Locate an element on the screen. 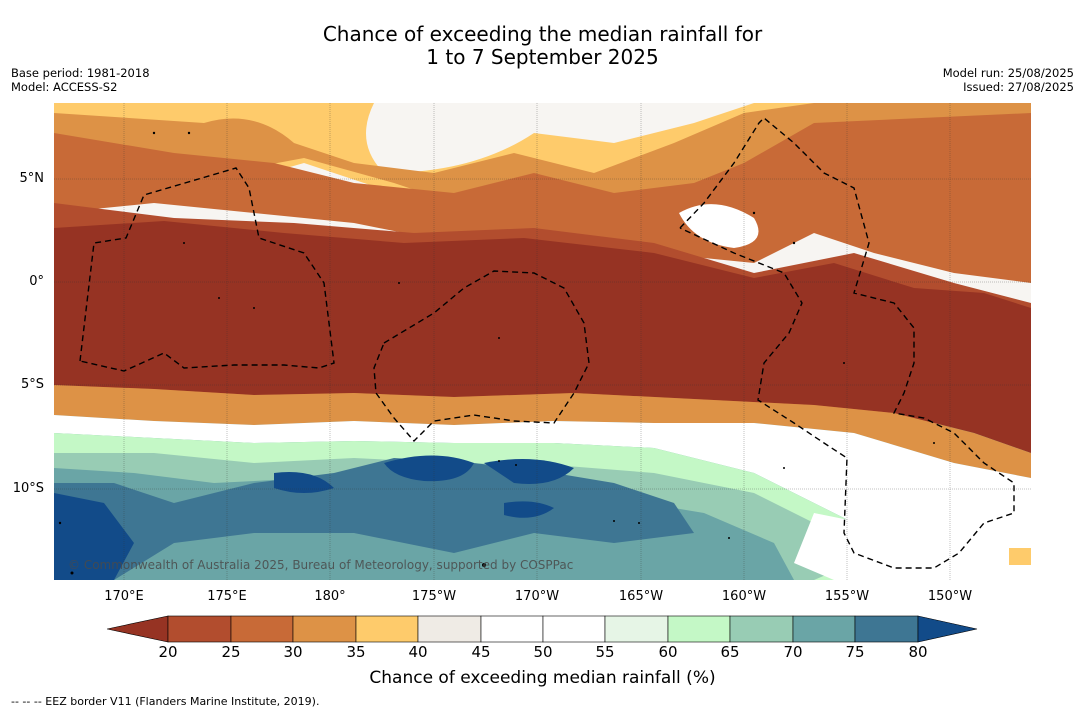  colorbar-tick-20: 20 is located at coordinates (168, 652).